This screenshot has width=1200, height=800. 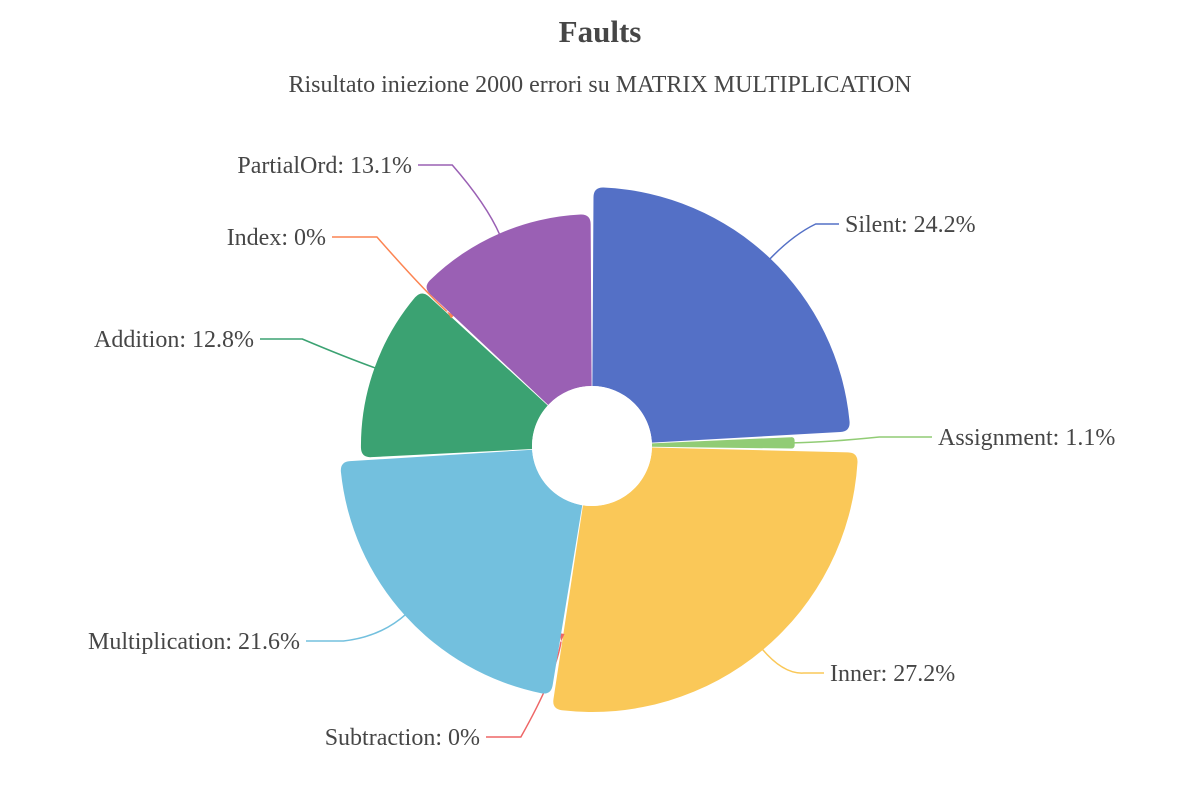 What do you see at coordinates (1026, 438) in the screenshot?
I see `label-assignment: Assignment: 1.1%` at bounding box center [1026, 438].